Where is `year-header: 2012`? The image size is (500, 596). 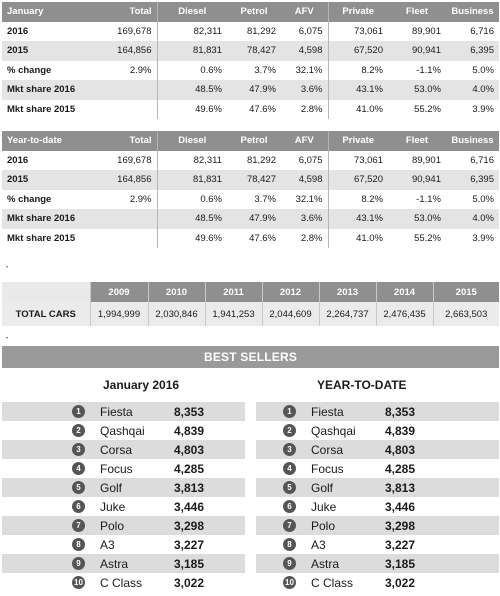
year-header: 2012 is located at coordinates (290, 292).